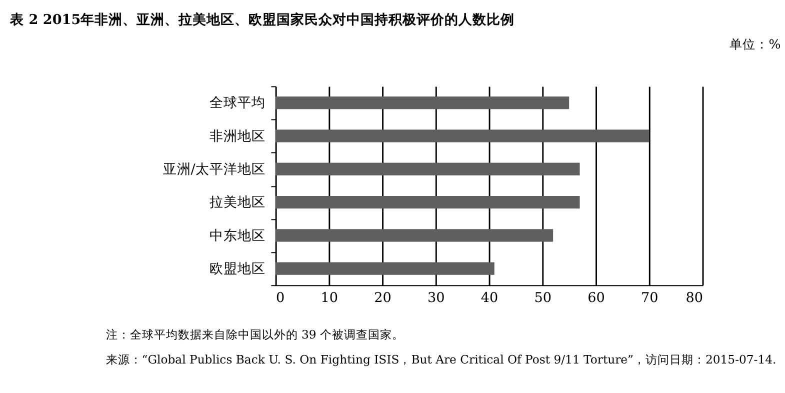  Describe the element at coordinates (237, 103) in the screenshot. I see `y-tick-label: 全球平均` at that location.